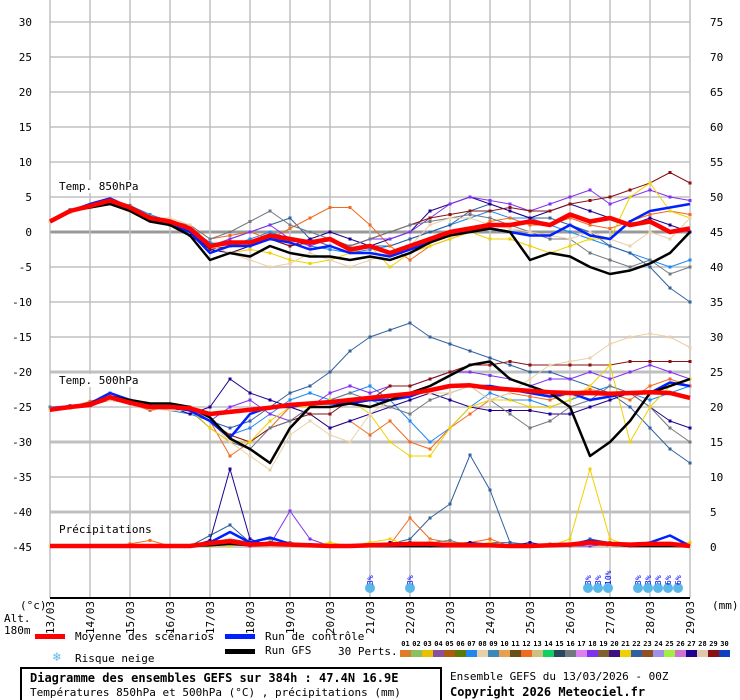 Image resolution: width=740 pixels, height=700 pixels. Describe the element at coordinates (210, 617) in the screenshot. I see `x-tick-label: 17/03` at that location.